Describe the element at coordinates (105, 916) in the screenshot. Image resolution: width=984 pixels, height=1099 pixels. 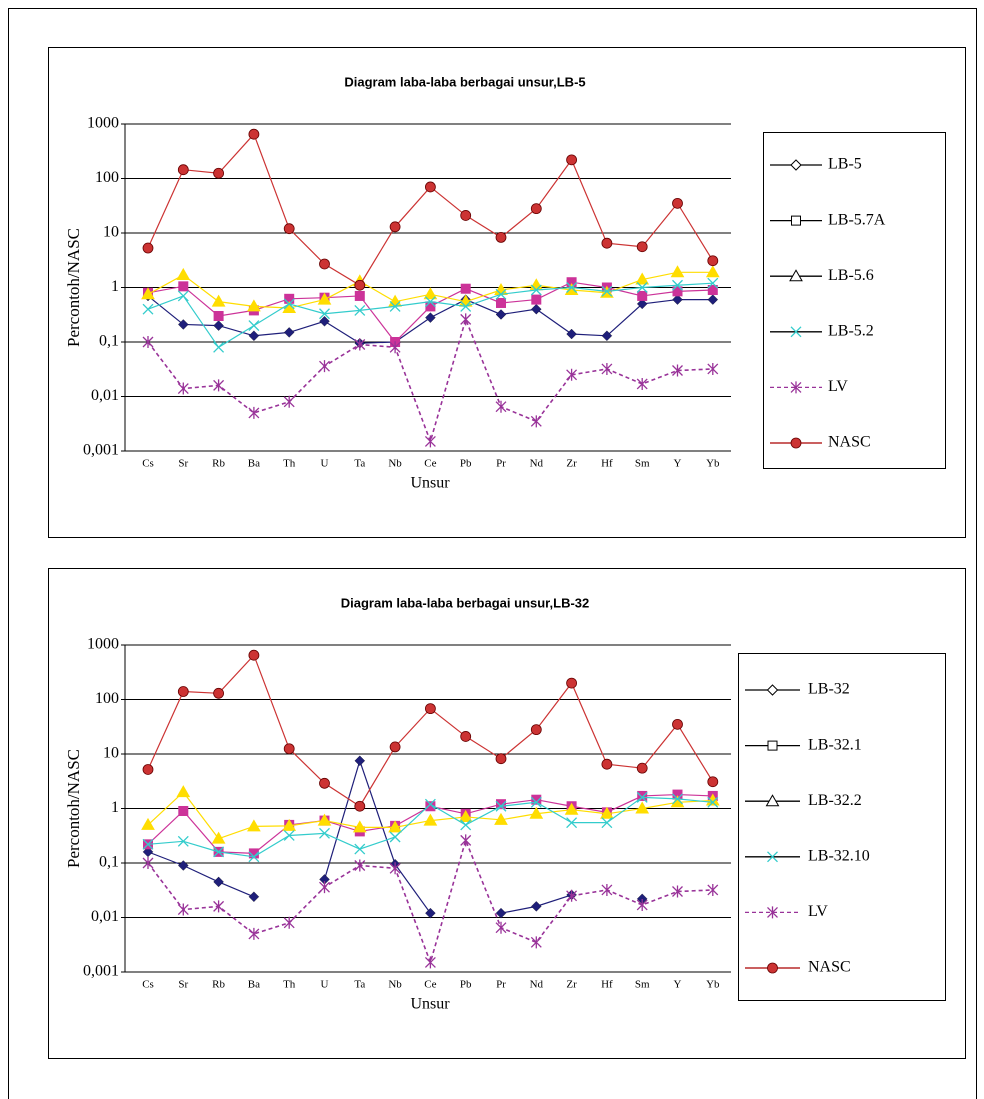
I see `y-tick-label: 0,01` at that location.